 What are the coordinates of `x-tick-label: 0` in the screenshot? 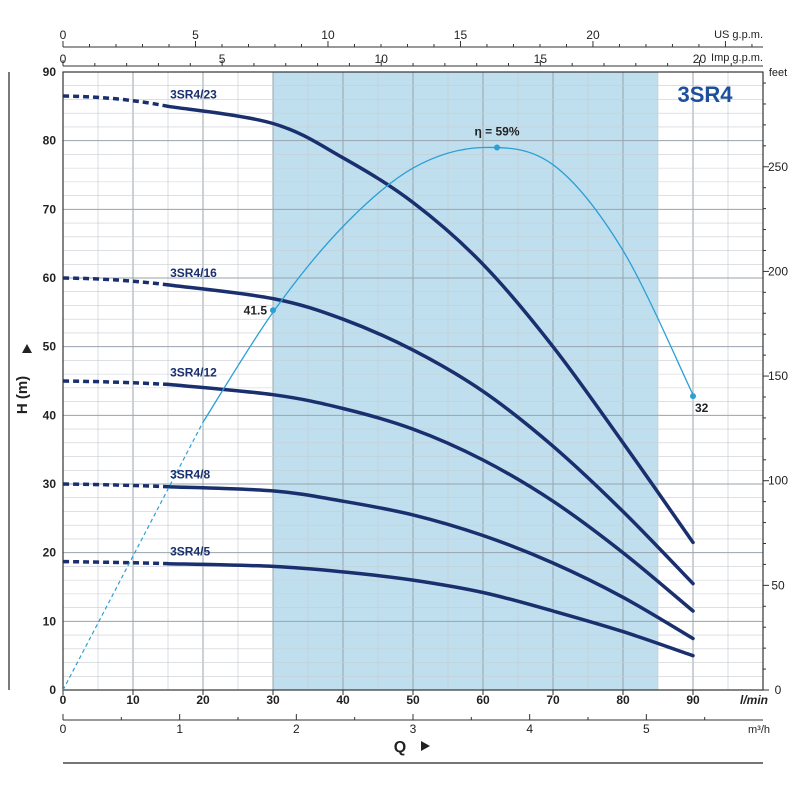 It's located at (63, 700).